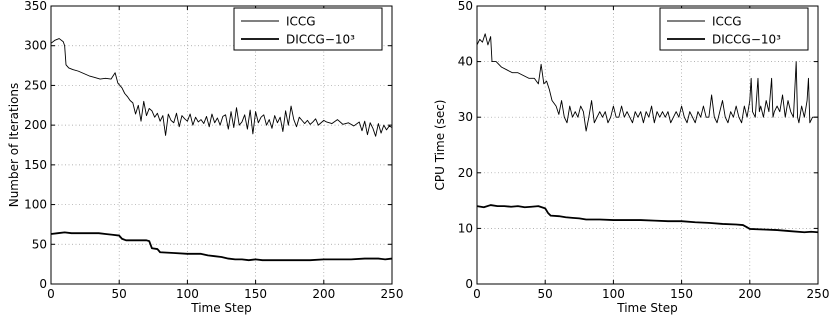 Image resolution: width=830 pixels, height=320 pixels. Describe the element at coordinates (35, 165) in the screenshot. I see `y-tick-label: 150` at that location.